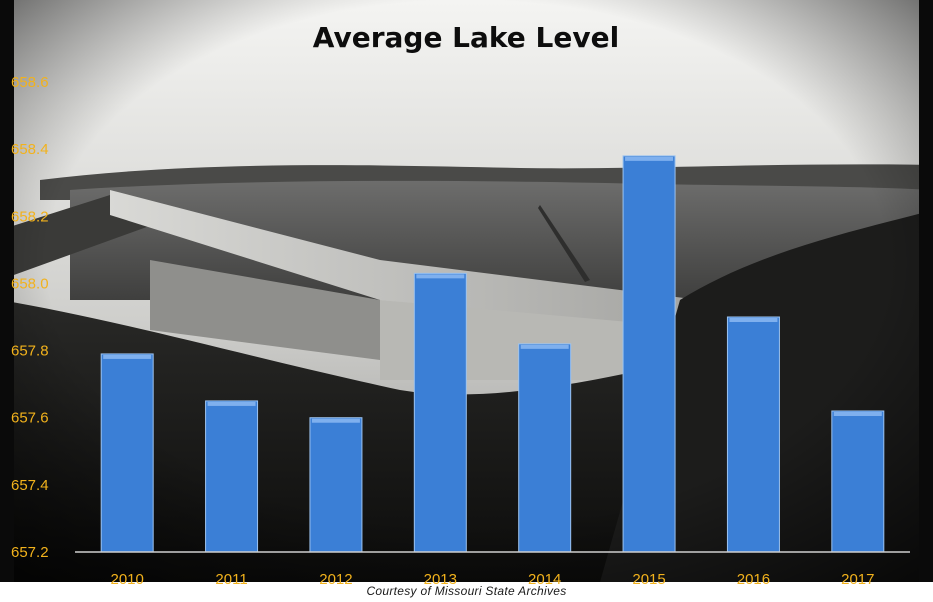 Image resolution: width=933 pixels, height=602 pixels. I want to click on y-tick-label: 658.0, so click(30, 283).